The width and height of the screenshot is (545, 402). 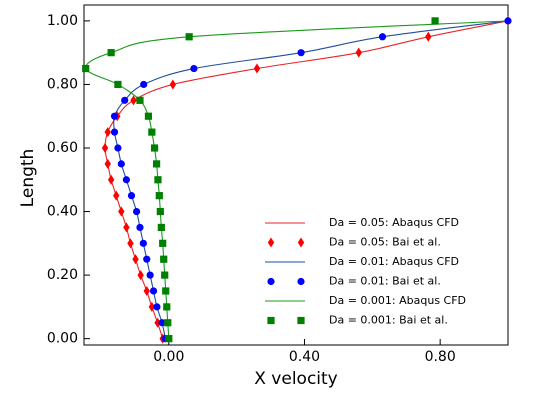 What do you see at coordinates (296, 379) in the screenshot?
I see `x-axis-label: X velocity` at bounding box center [296, 379].